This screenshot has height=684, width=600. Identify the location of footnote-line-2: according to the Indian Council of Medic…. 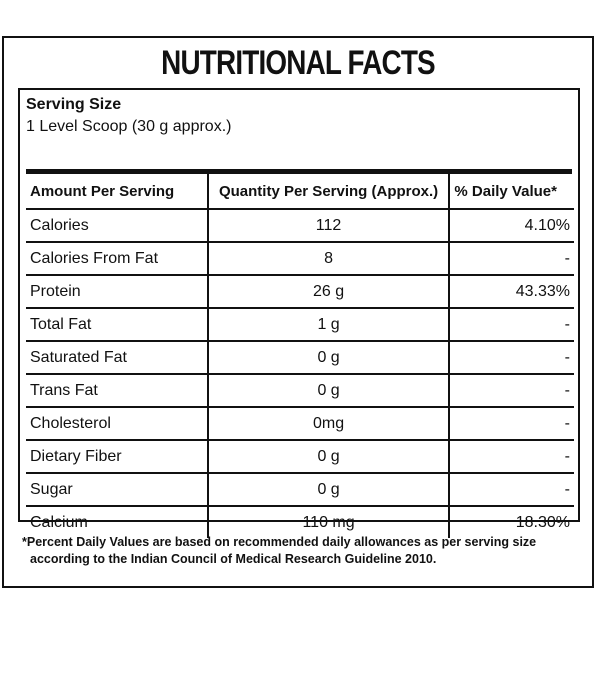
(233, 559).